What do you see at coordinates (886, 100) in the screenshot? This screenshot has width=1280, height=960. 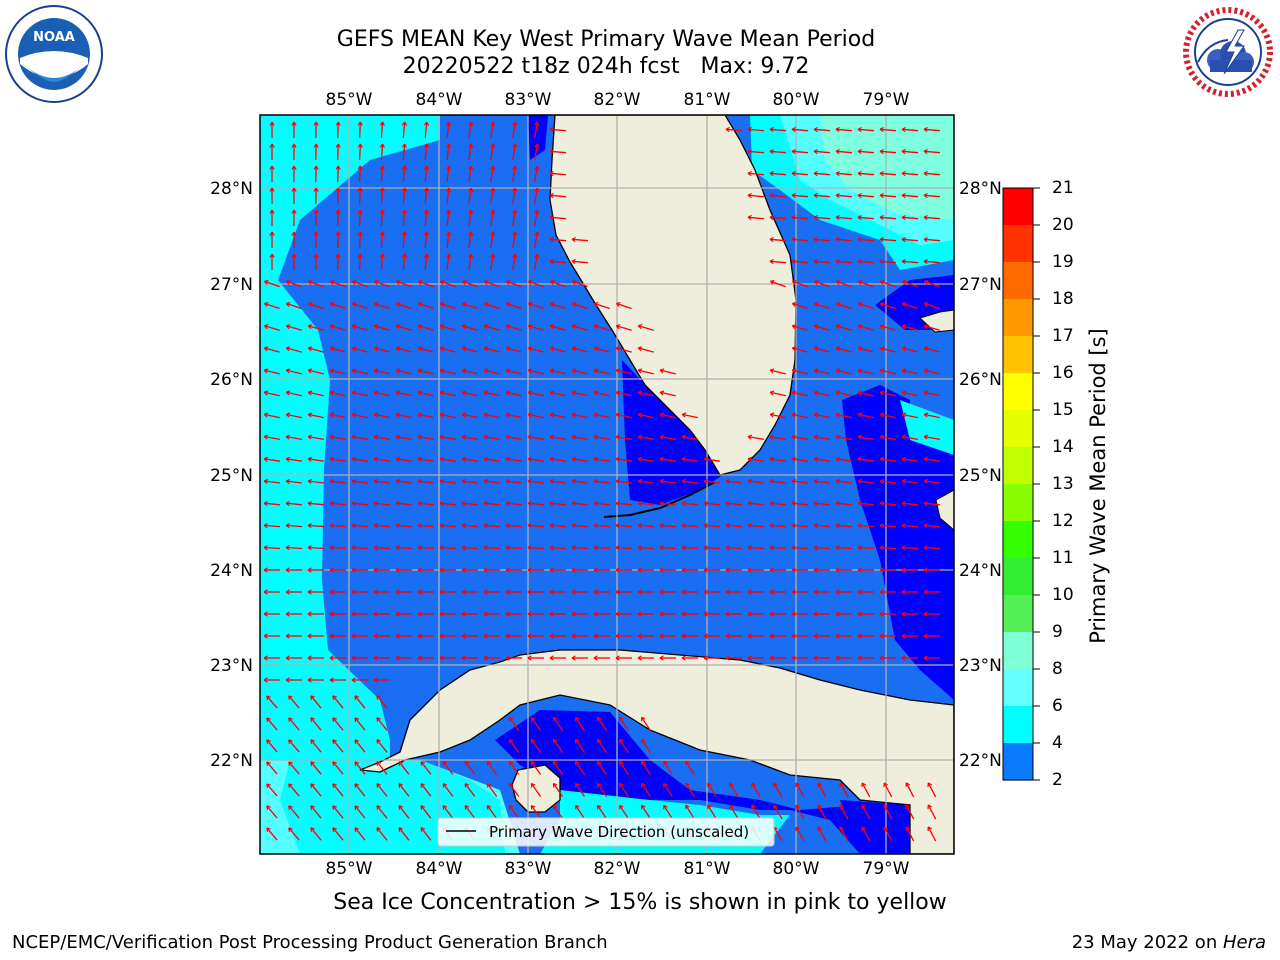 I see `lon-label-top: 79°W` at bounding box center [886, 100].